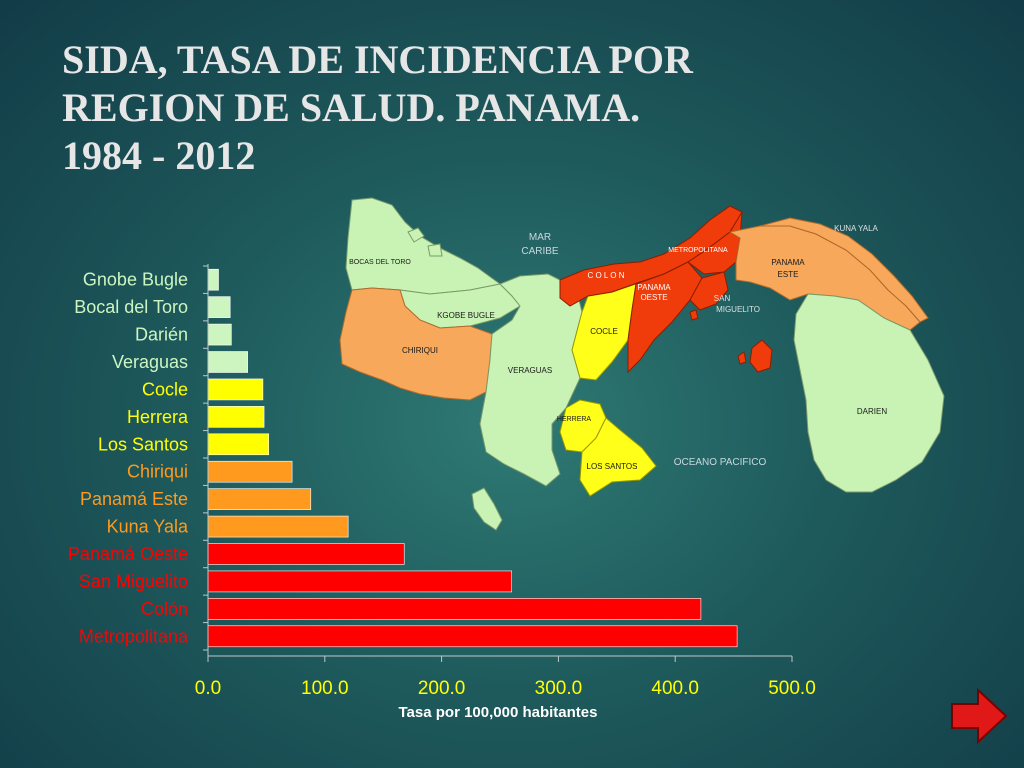  Describe the element at coordinates (157, 472) in the screenshot. I see `category-label: Chiriqui` at that location.